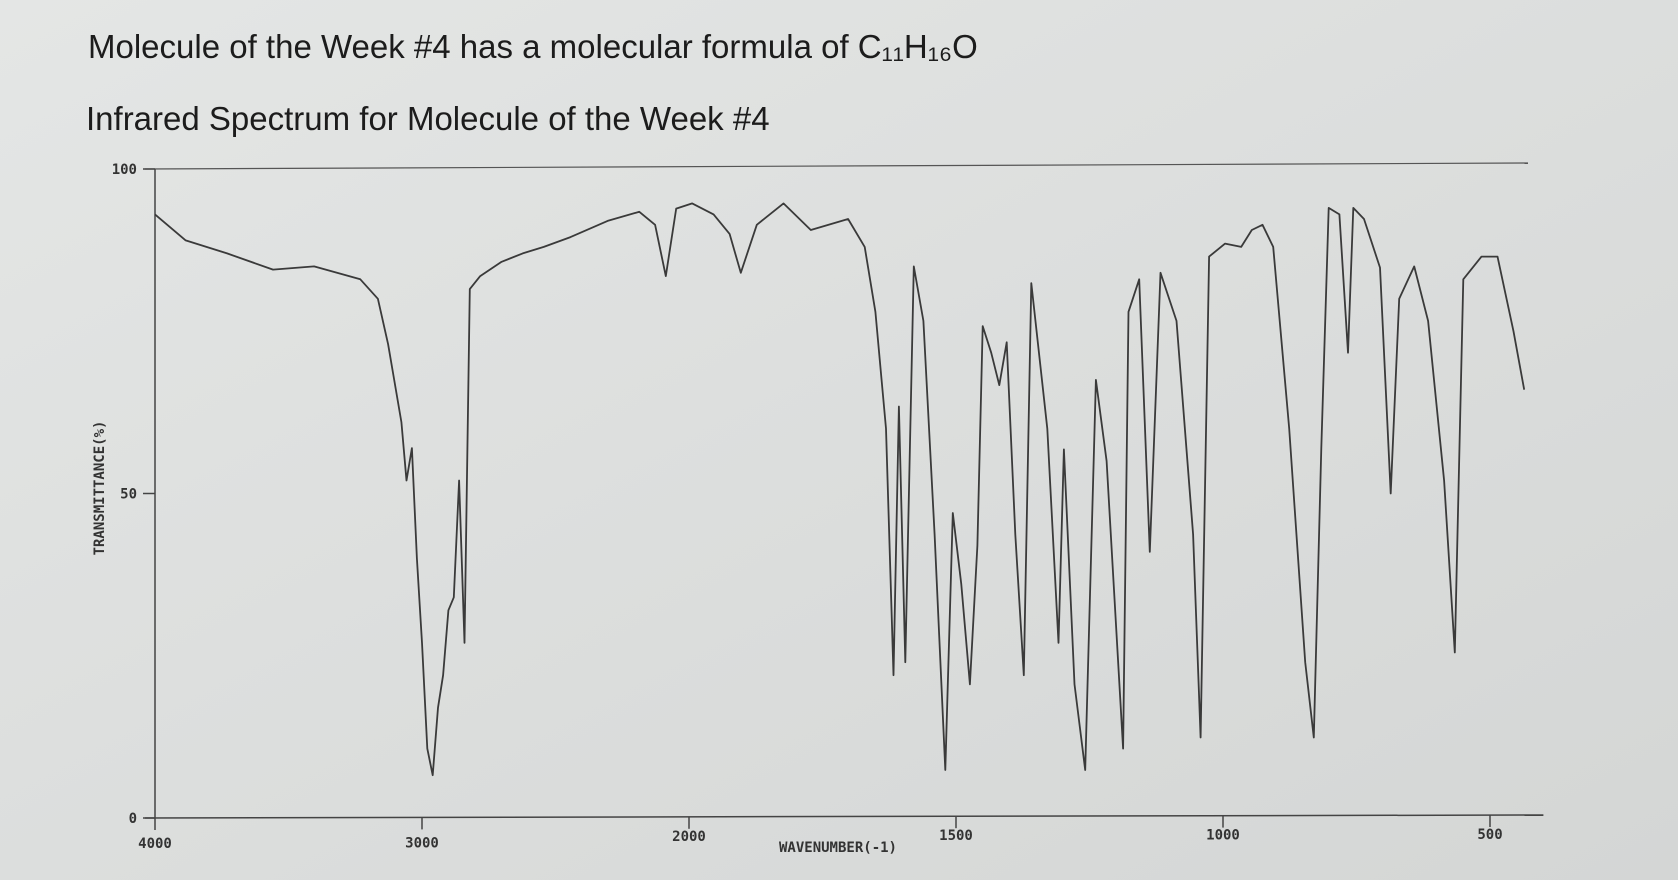  What do you see at coordinates (838, 848) in the screenshot?
I see `x-axis-label: WAVENUMBER(-1)` at bounding box center [838, 848].